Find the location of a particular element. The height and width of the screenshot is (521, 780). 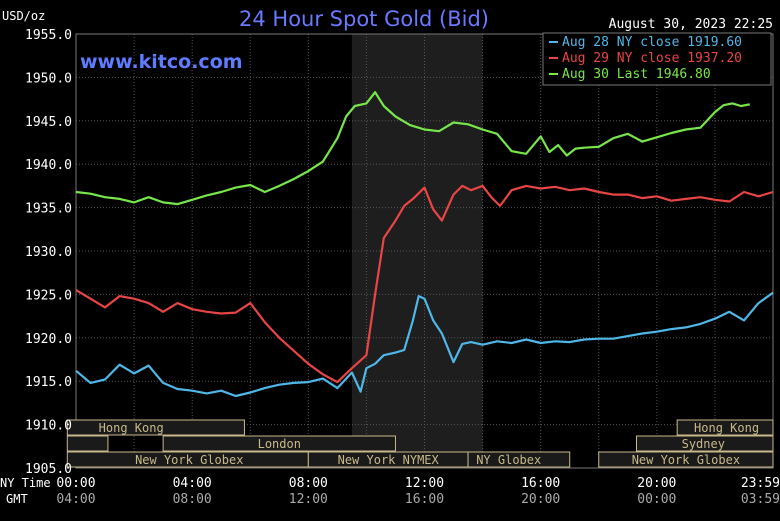

market-open-shade is located at coordinates (417, 251).